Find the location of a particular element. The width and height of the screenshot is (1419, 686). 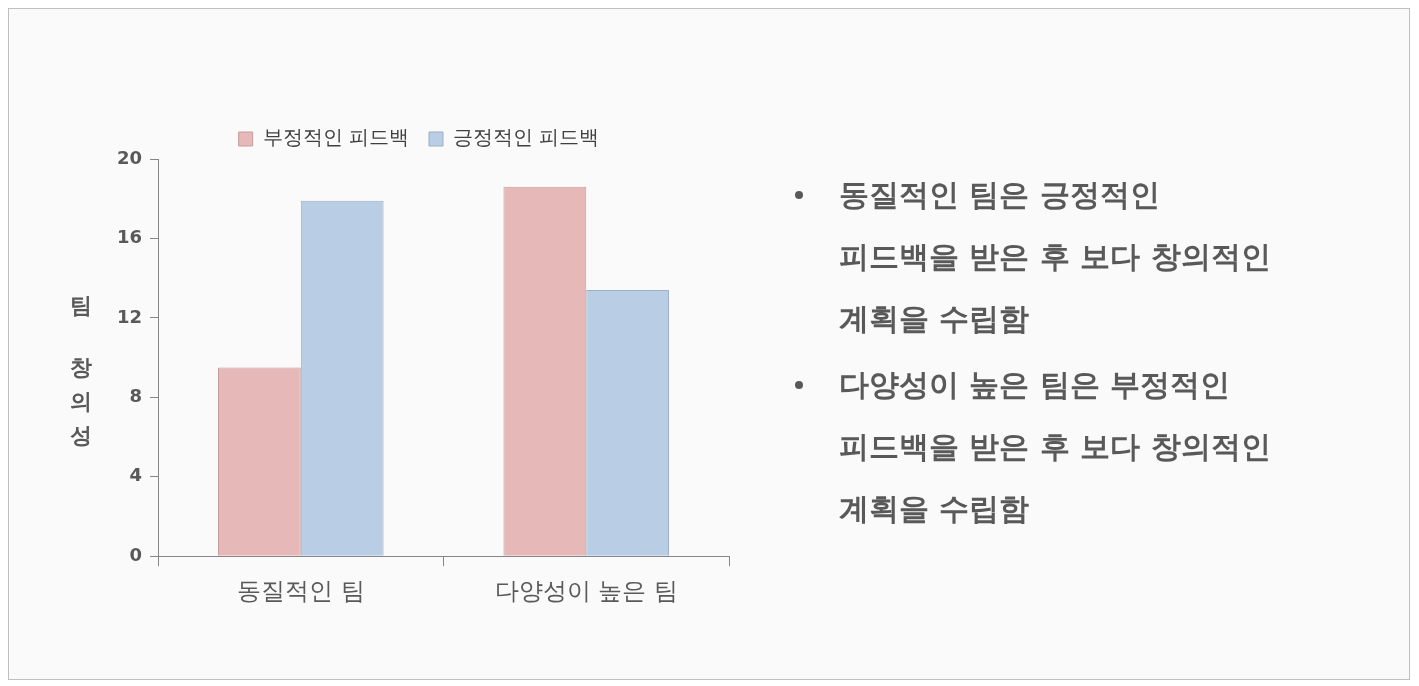

y-tick-label: 4 is located at coordinates (136, 475).